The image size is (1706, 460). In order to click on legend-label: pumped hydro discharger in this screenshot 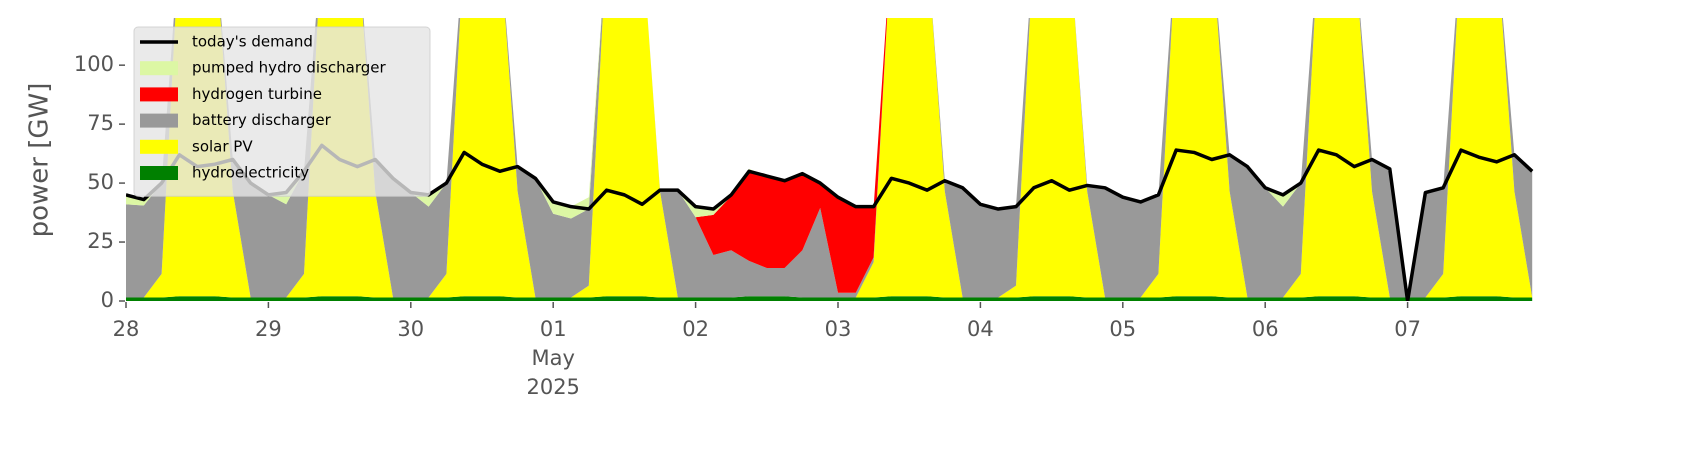, I will do `click(289, 68)`.